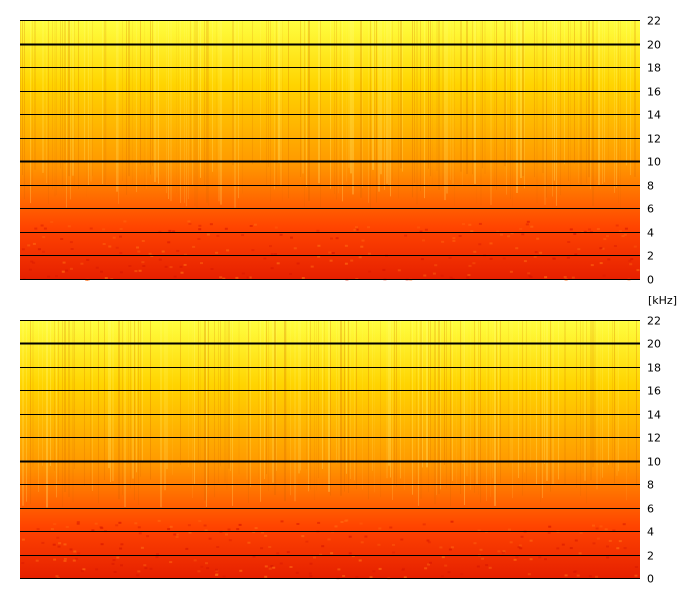  Describe the element at coordinates (654, 162) in the screenshot. I see `y-tick-label-10khz: 10` at that location.